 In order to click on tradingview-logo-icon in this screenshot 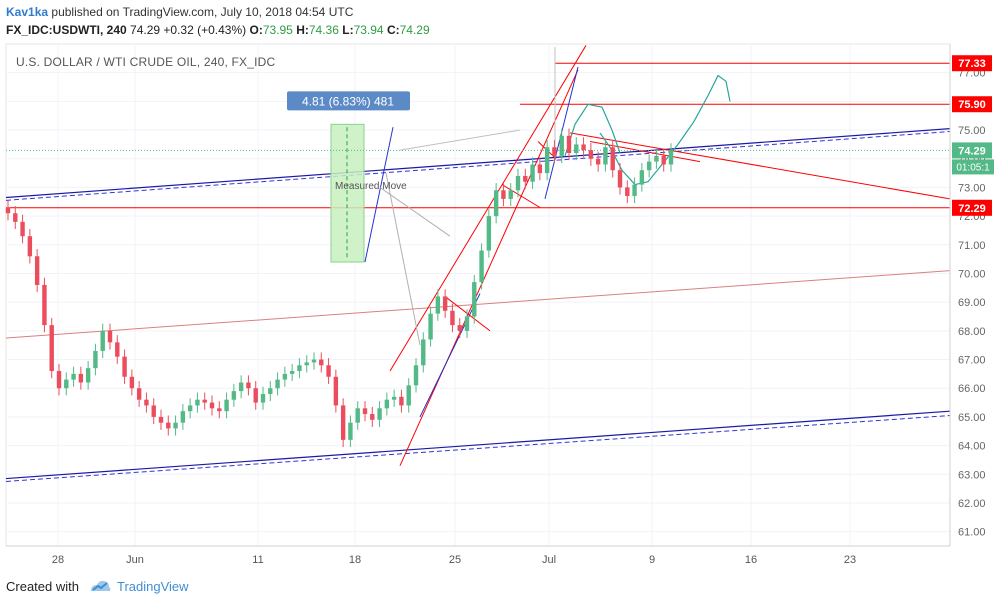, I will do `click(101, 585)`.